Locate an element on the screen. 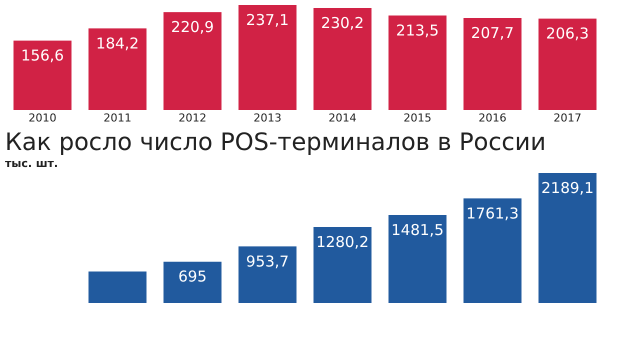  data-label: 2189,1 is located at coordinates (567, 188).